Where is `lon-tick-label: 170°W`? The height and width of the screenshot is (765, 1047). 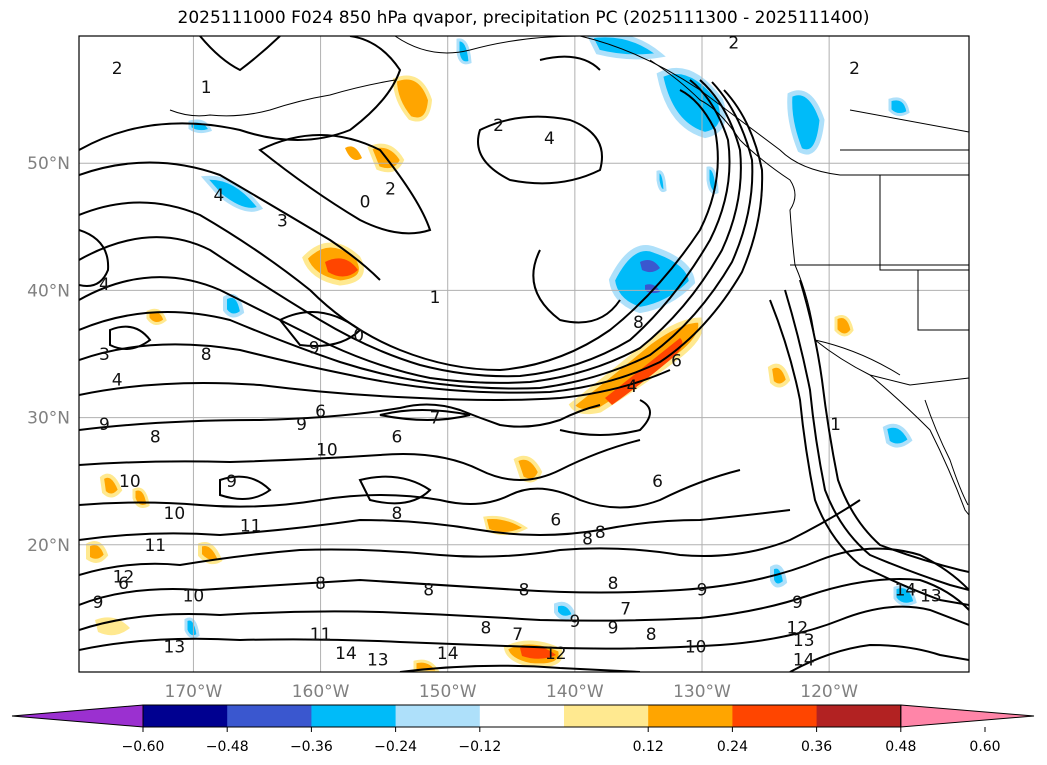 lon-tick-label: 170°W is located at coordinates (194, 692).